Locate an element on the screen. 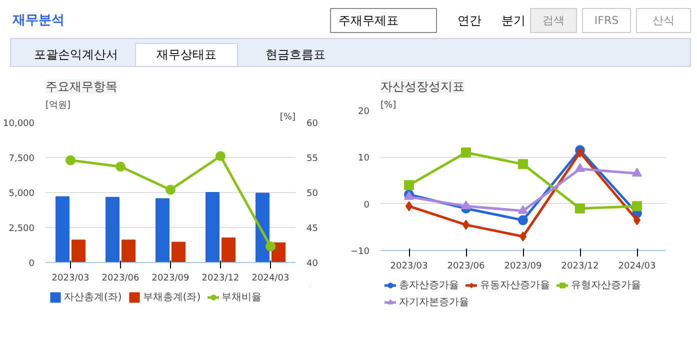 Image resolution: width=697 pixels, height=342 pixels. y-tick-label: −10 is located at coordinates (360, 252).